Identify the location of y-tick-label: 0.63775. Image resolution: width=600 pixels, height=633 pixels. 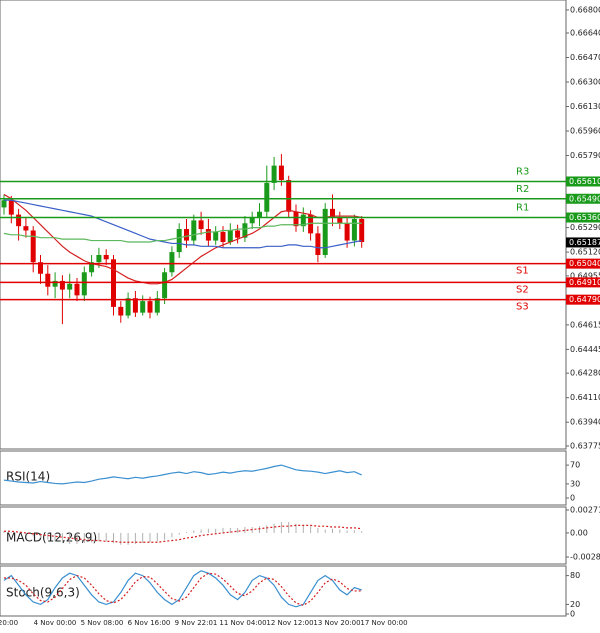
(585, 445).